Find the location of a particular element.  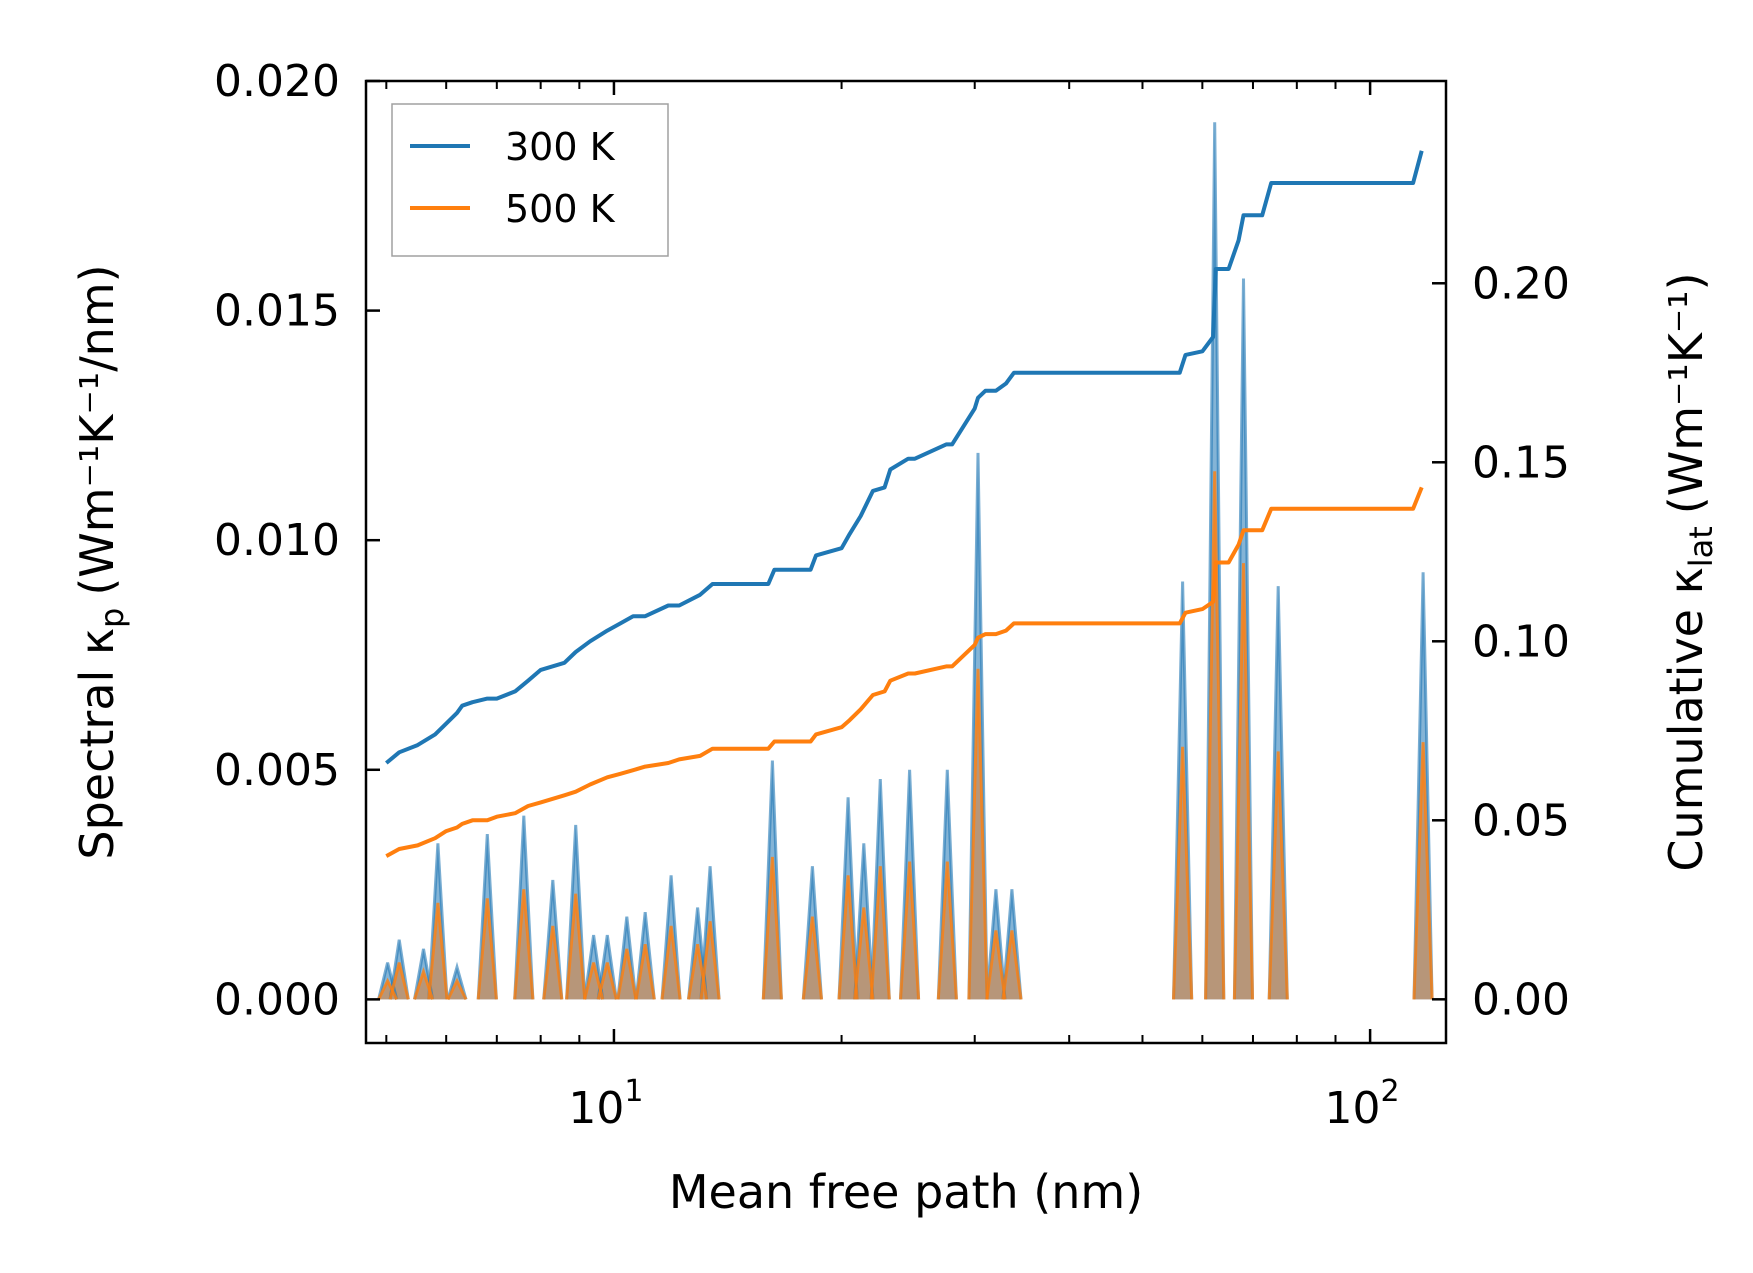

y2-tick-label: 0.20 is located at coordinates (1521, 283).